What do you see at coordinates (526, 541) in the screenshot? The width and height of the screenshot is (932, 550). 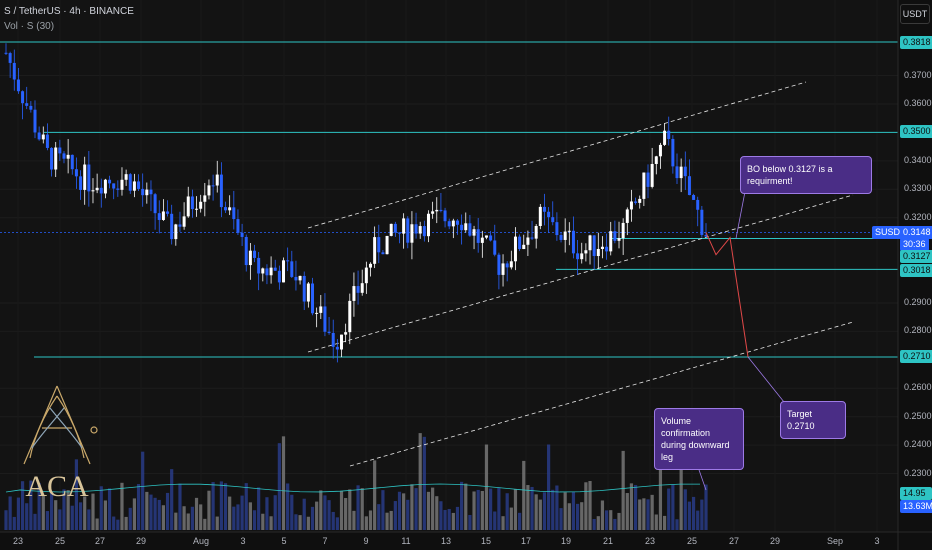 I see `x-tick-label: 17` at bounding box center [526, 541].